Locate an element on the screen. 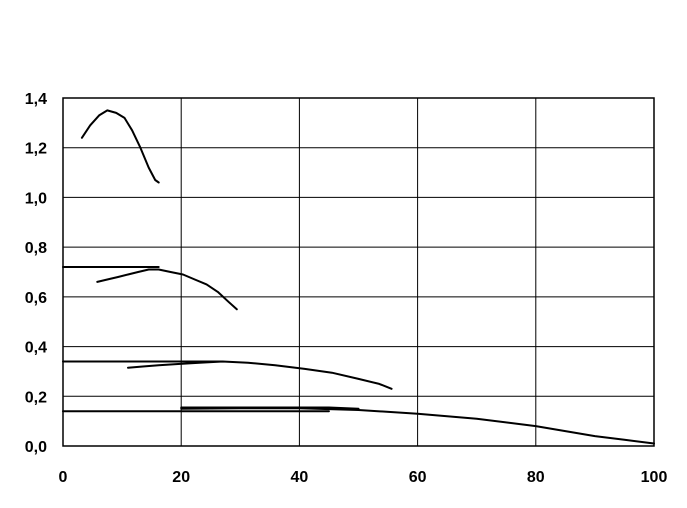  y-tick-label: 1,2 is located at coordinates (36, 149).